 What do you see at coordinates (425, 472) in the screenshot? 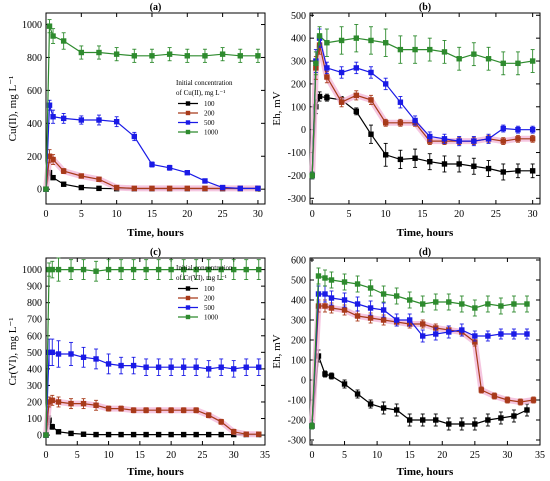
I see `x-axis-label: Time, hours` at bounding box center [425, 472].